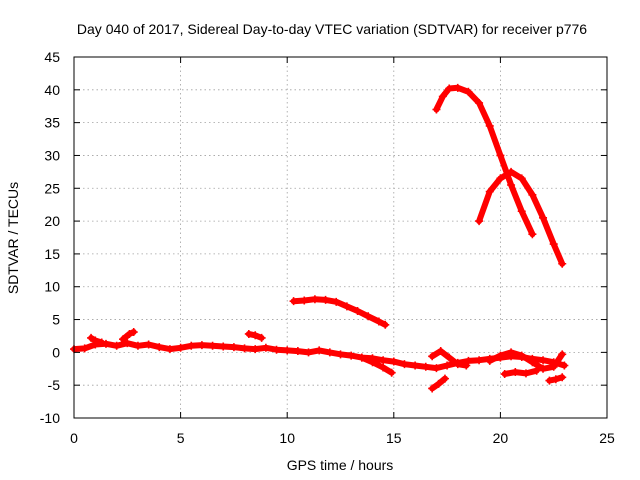 The image size is (640, 480). What do you see at coordinates (54, 385) in the screenshot?
I see `y-tick-label: -5` at bounding box center [54, 385].